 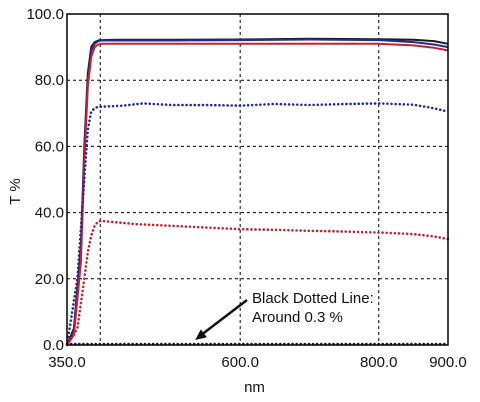 I want to click on x-tick-label: 600.0, so click(x=240, y=362).